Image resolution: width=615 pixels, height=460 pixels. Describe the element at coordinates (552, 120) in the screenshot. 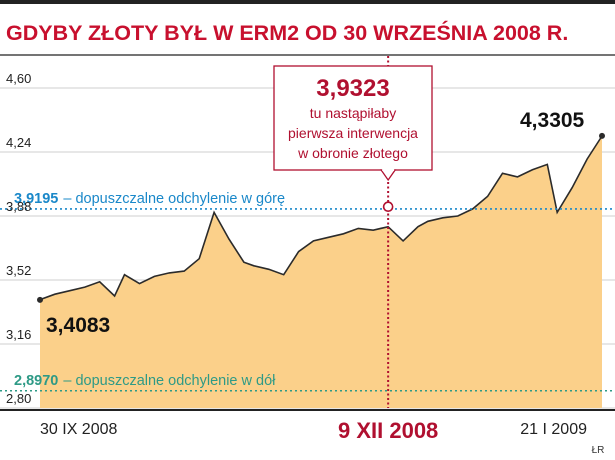

I see `end-value-label: 4,3305` at that location.